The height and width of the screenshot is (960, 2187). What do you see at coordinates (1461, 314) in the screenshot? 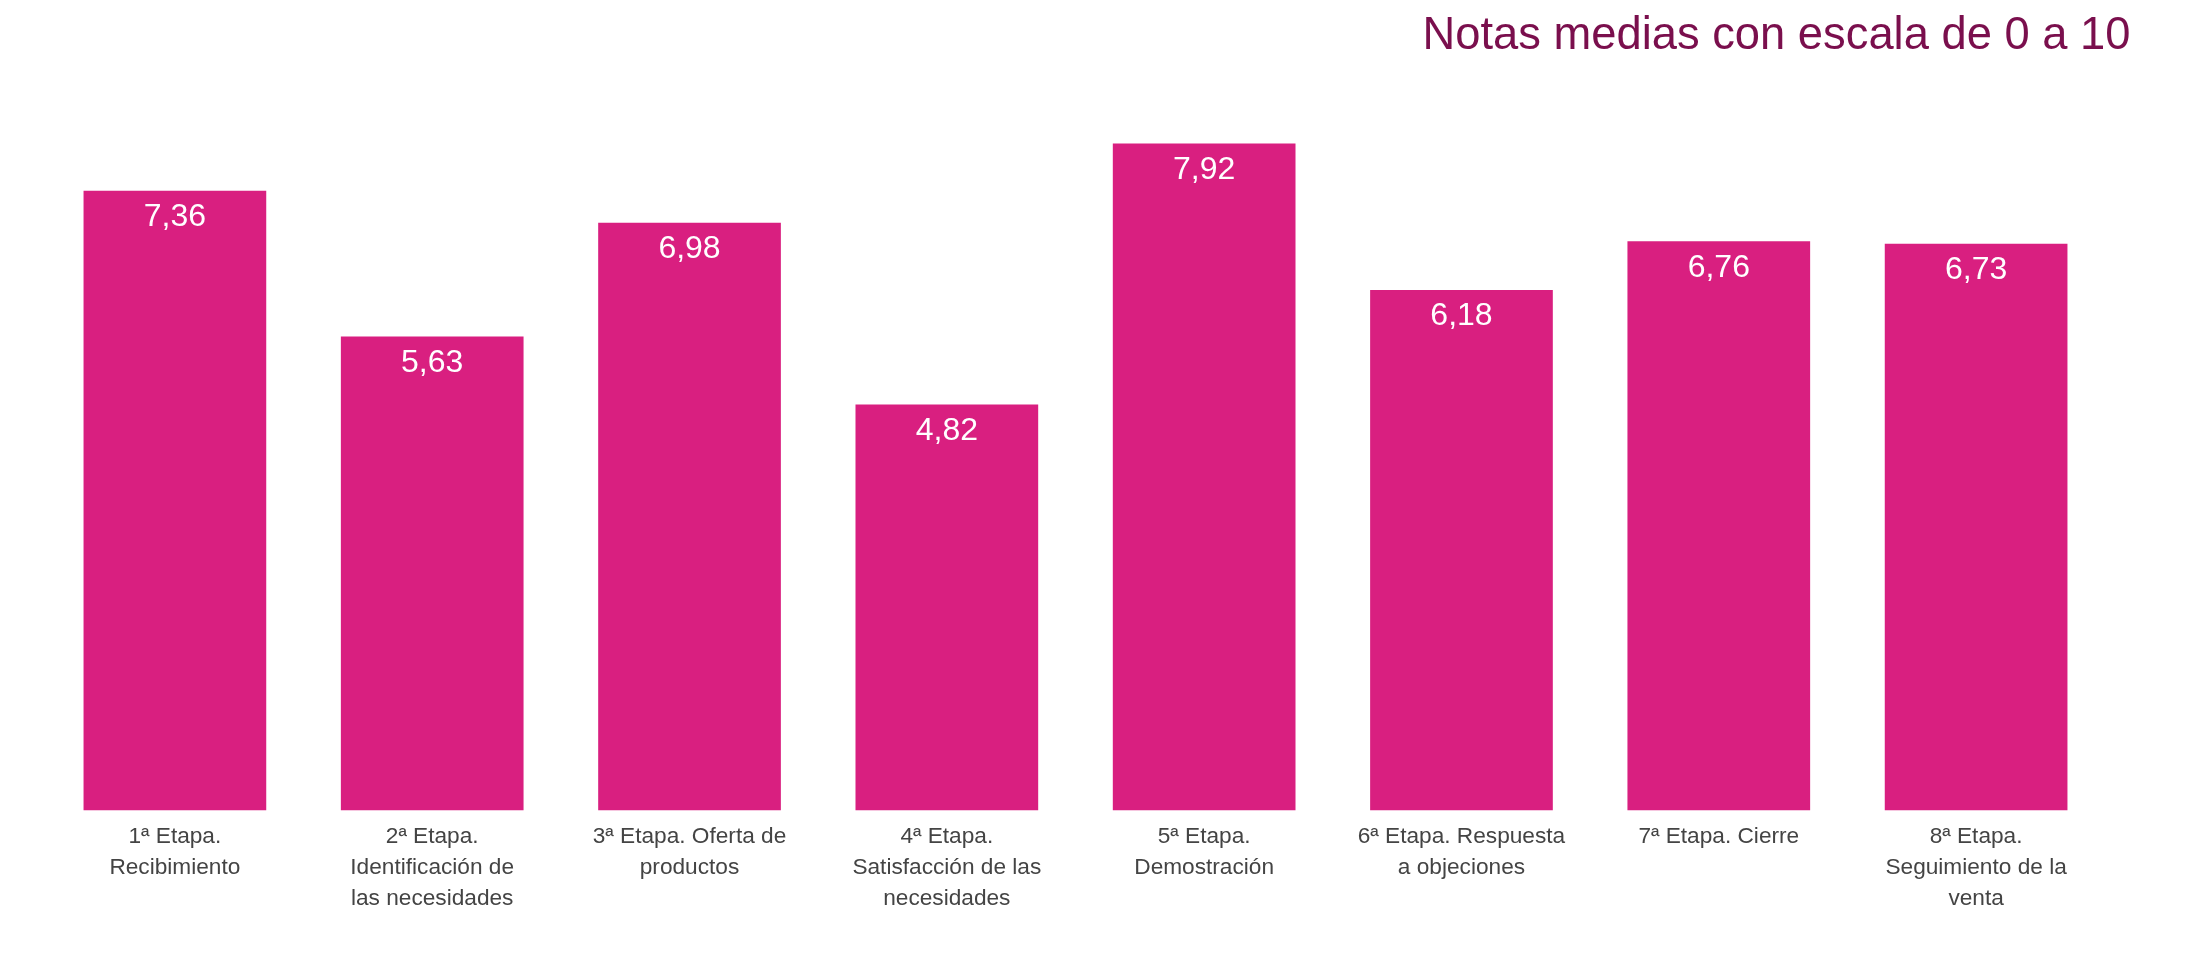
I see `data-label: 6,18` at bounding box center [1461, 314].